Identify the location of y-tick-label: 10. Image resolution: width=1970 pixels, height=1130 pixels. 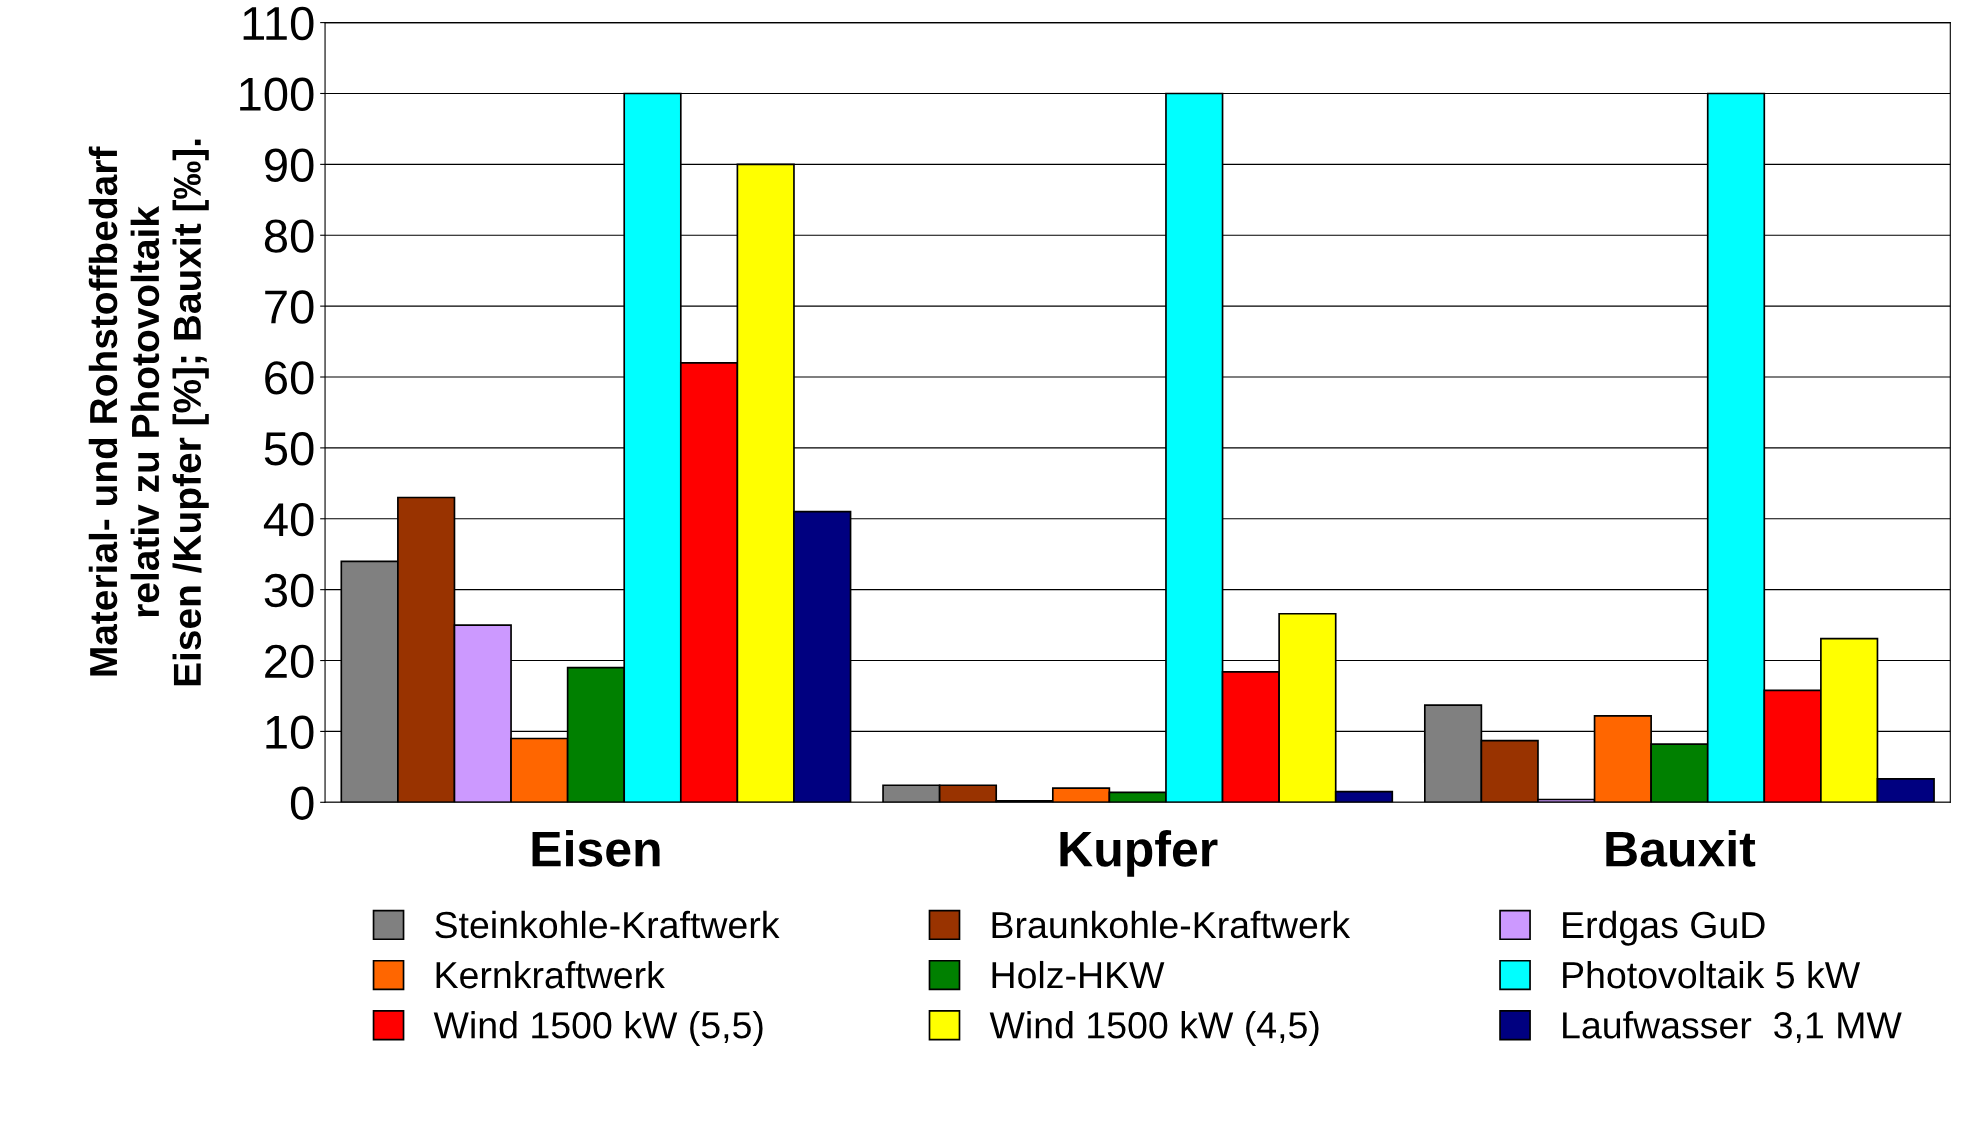
(290, 732).